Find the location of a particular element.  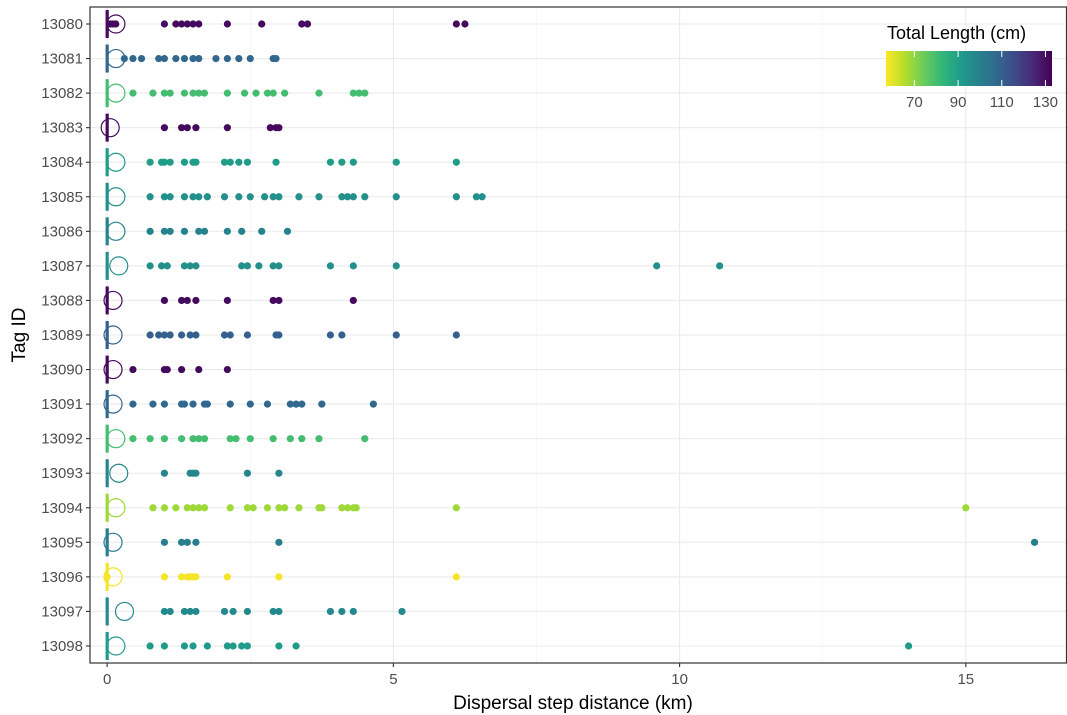

y-tick-label: 13083 is located at coordinates (62, 128).